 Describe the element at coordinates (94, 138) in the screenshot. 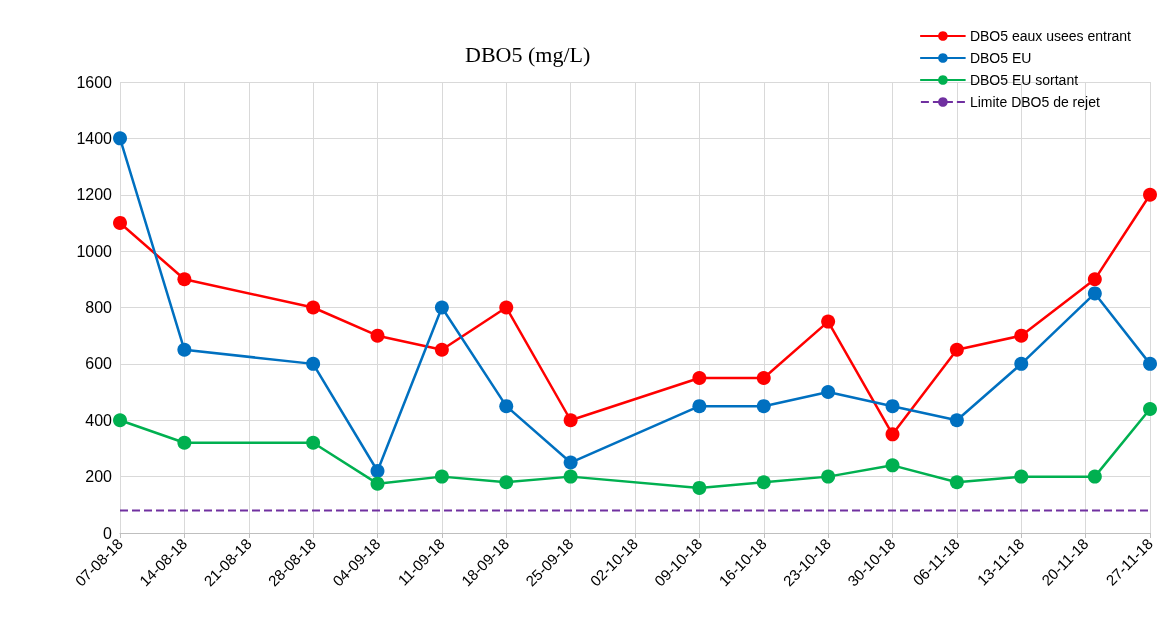

I see `y-tick-label: 1400` at that location.